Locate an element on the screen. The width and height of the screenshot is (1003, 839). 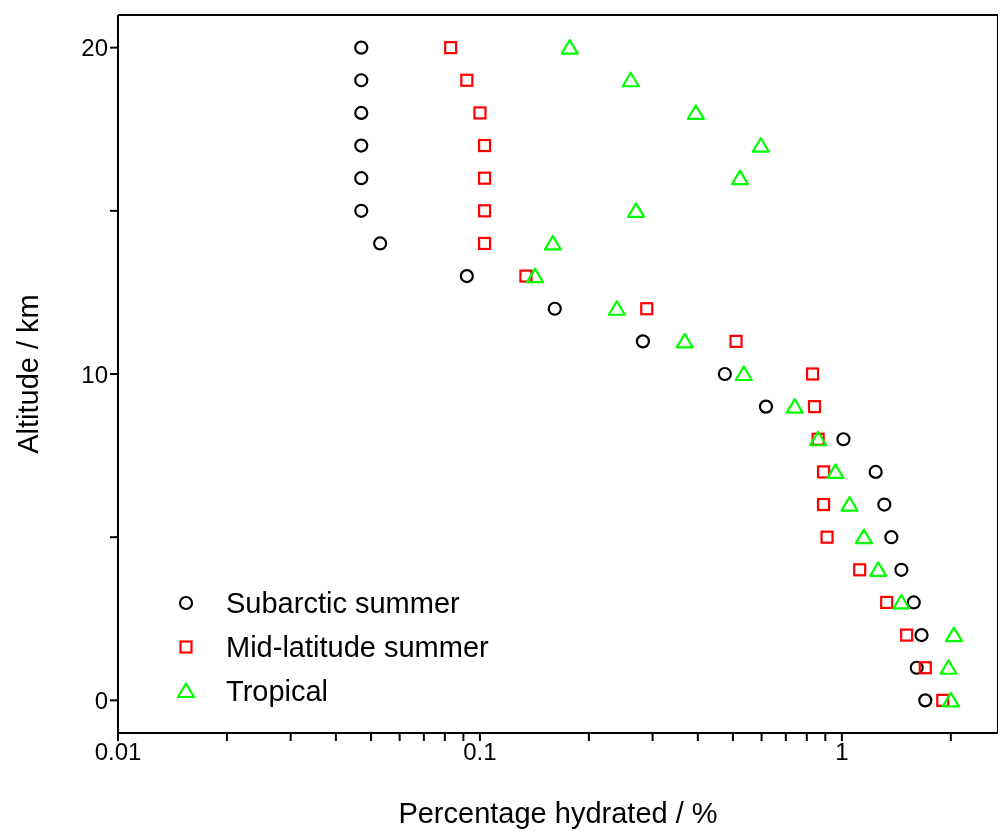
x-tick-label: 0.1 is located at coordinates (480, 752).